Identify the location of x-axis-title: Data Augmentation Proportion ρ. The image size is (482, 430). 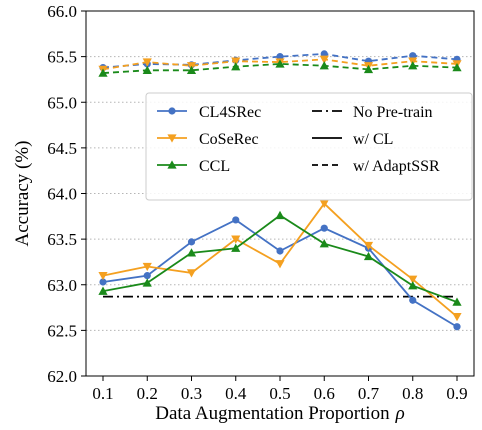
(279, 413).